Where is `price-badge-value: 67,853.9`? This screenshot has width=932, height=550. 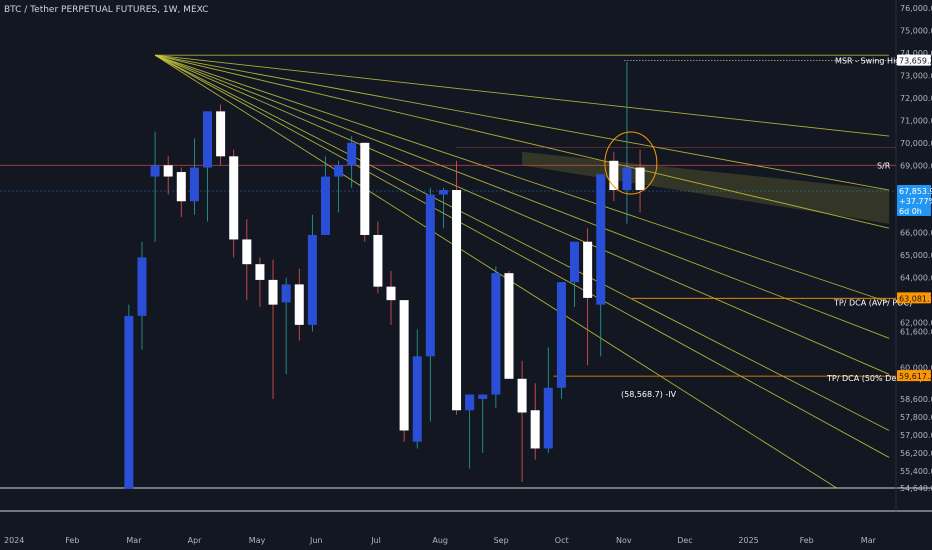 price-badge-value: 67,853.9 is located at coordinates (915, 191).